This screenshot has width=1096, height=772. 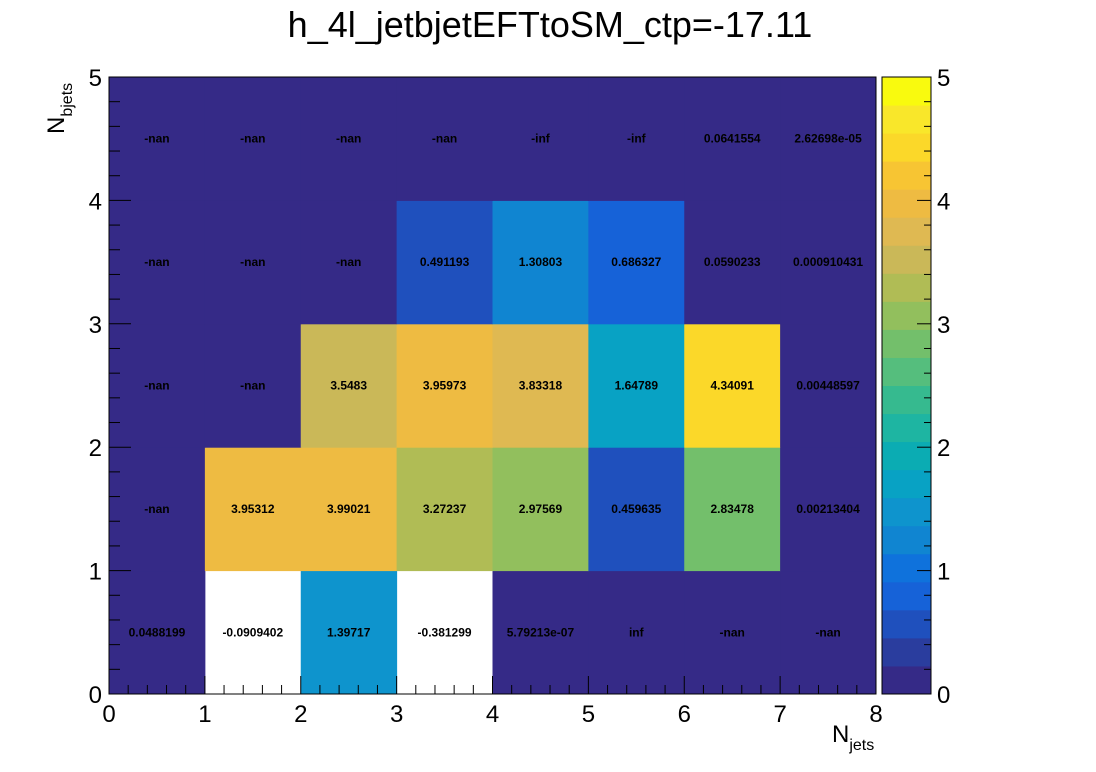 I want to click on x-axis: 0 1 2 3 4 5 6 7 8, so click(x=492, y=702).